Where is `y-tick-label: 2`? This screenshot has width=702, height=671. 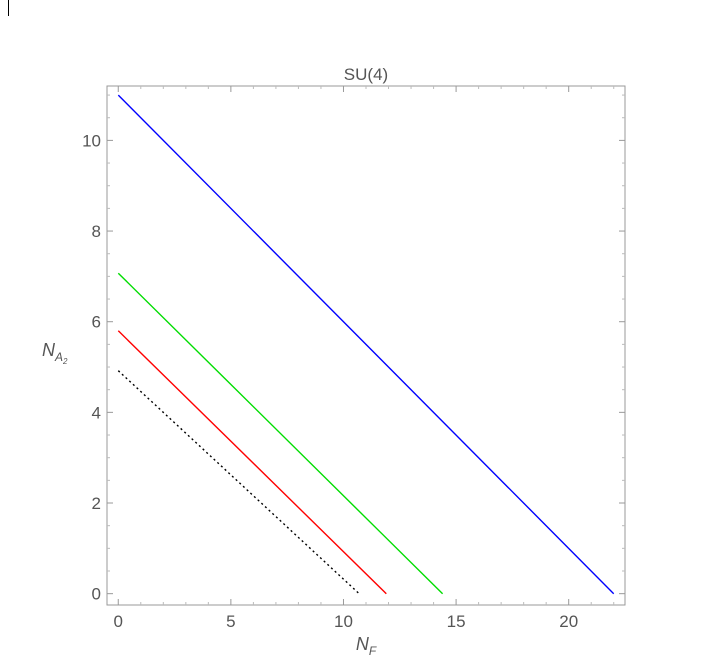
y-tick-label: 2 is located at coordinates (96, 503).